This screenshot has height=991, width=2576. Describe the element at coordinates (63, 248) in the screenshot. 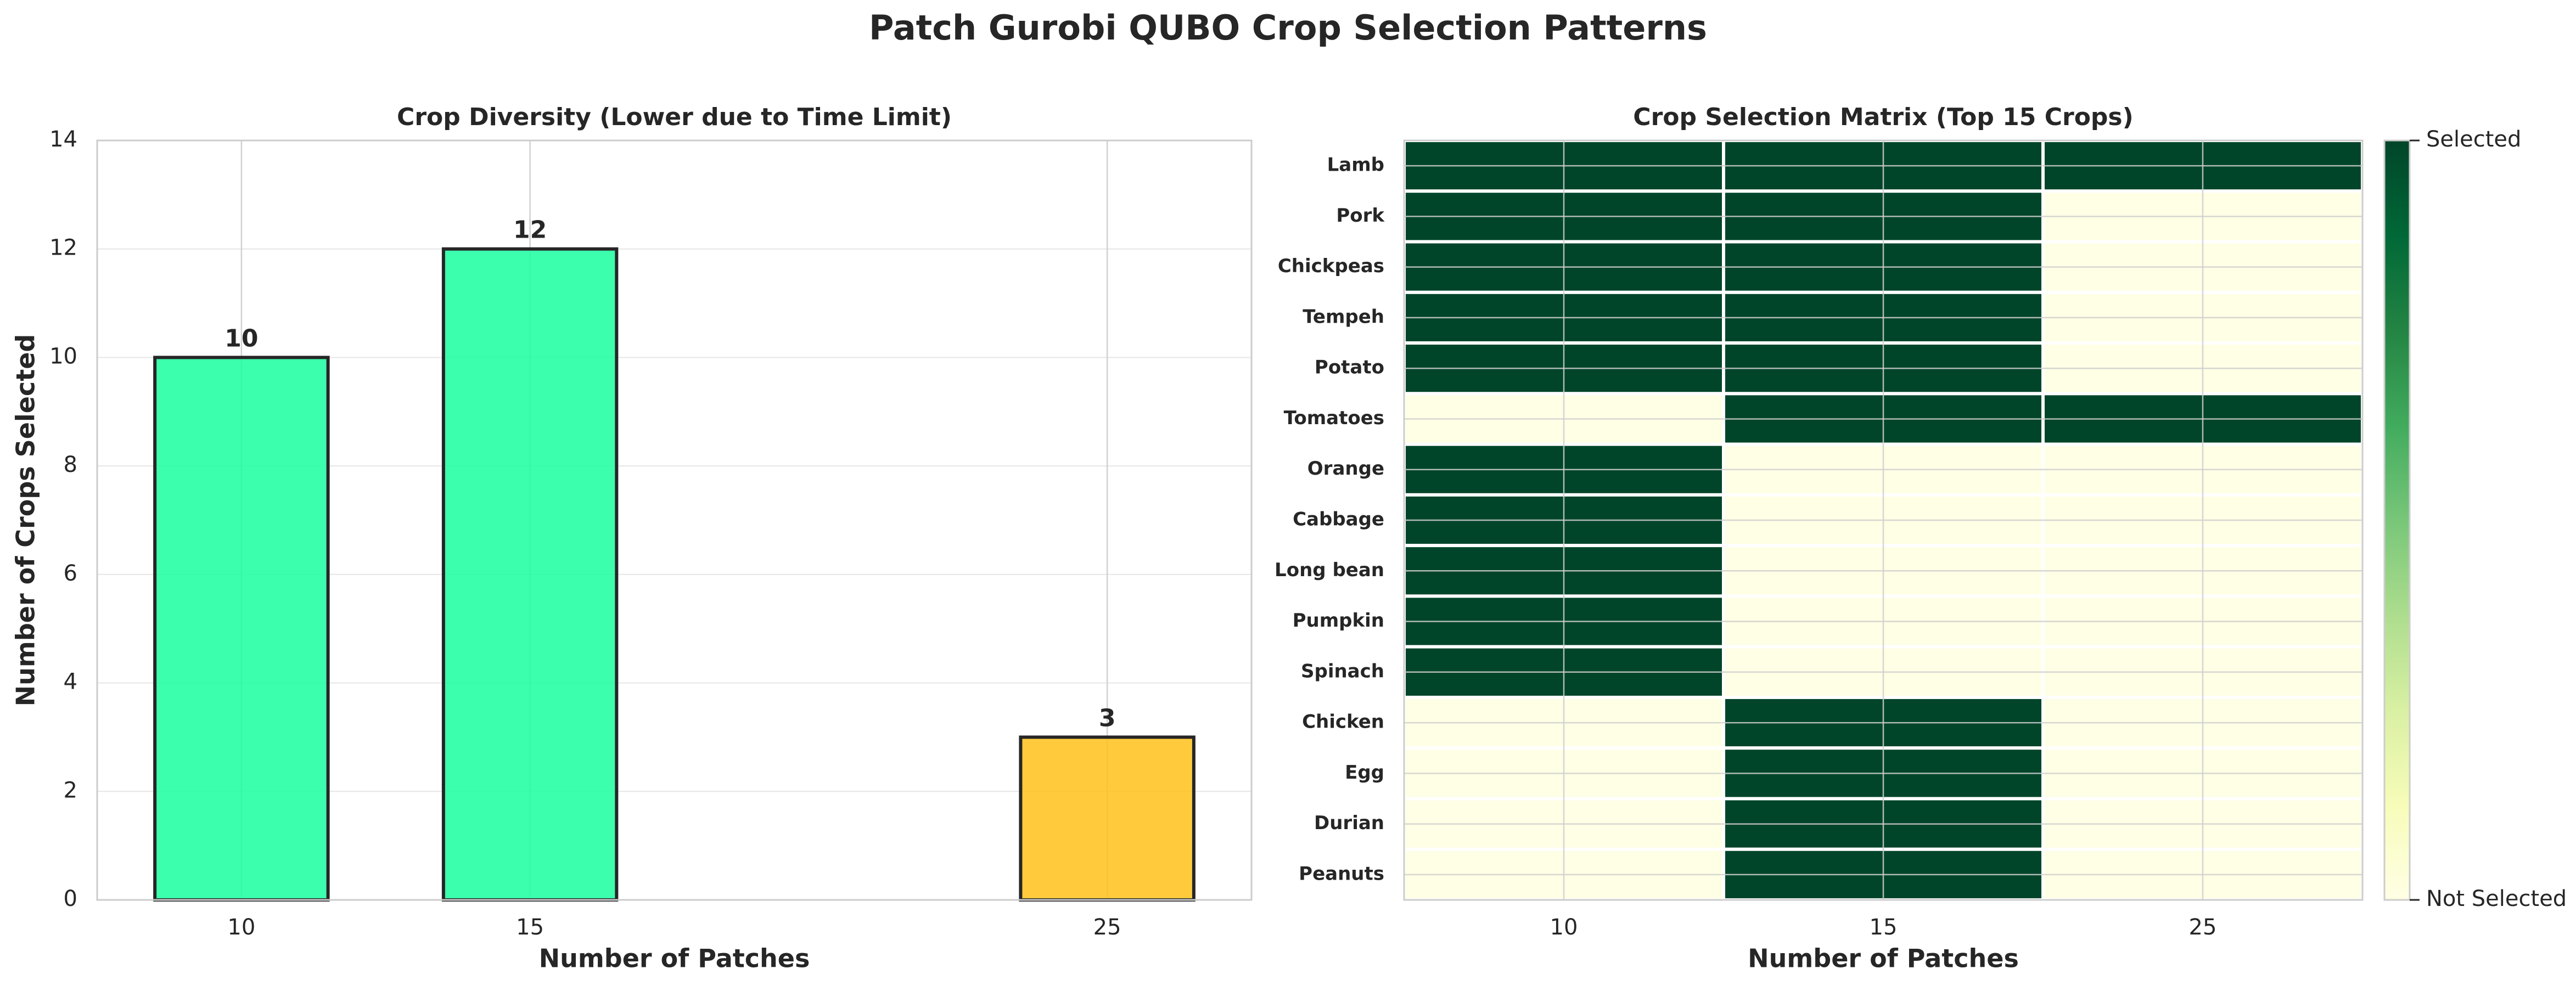

I see `y-tick-label: 12` at that location.